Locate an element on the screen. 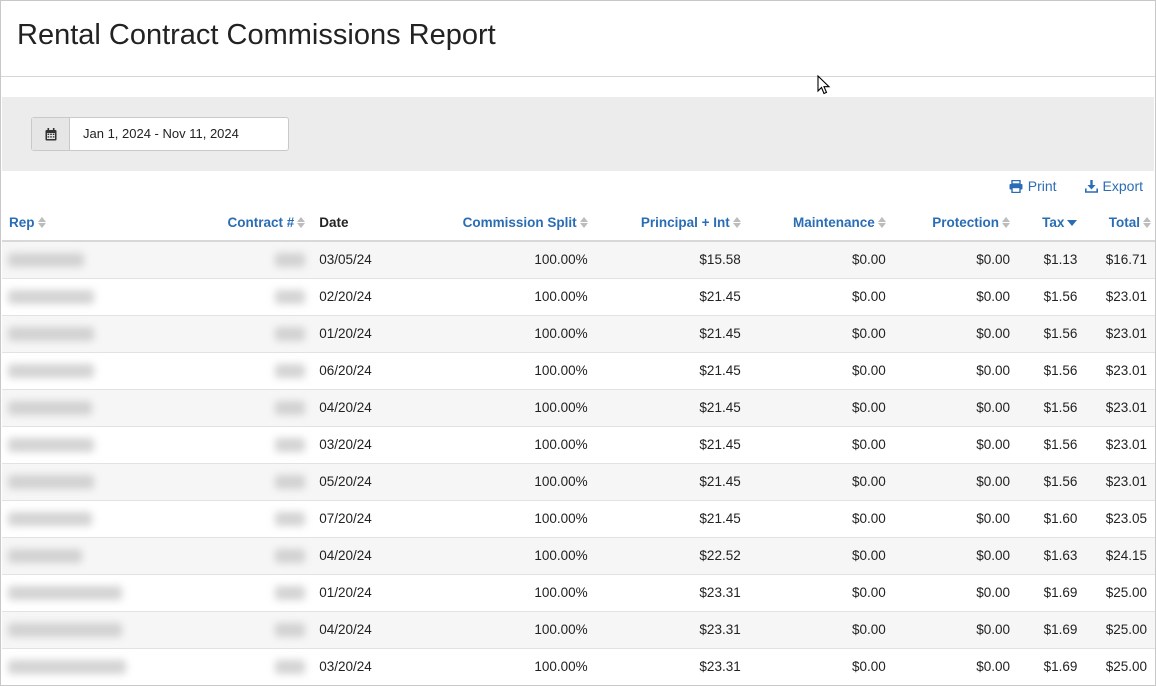  col-header-commission-split: Commission Split is located at coordinates (502, 223).